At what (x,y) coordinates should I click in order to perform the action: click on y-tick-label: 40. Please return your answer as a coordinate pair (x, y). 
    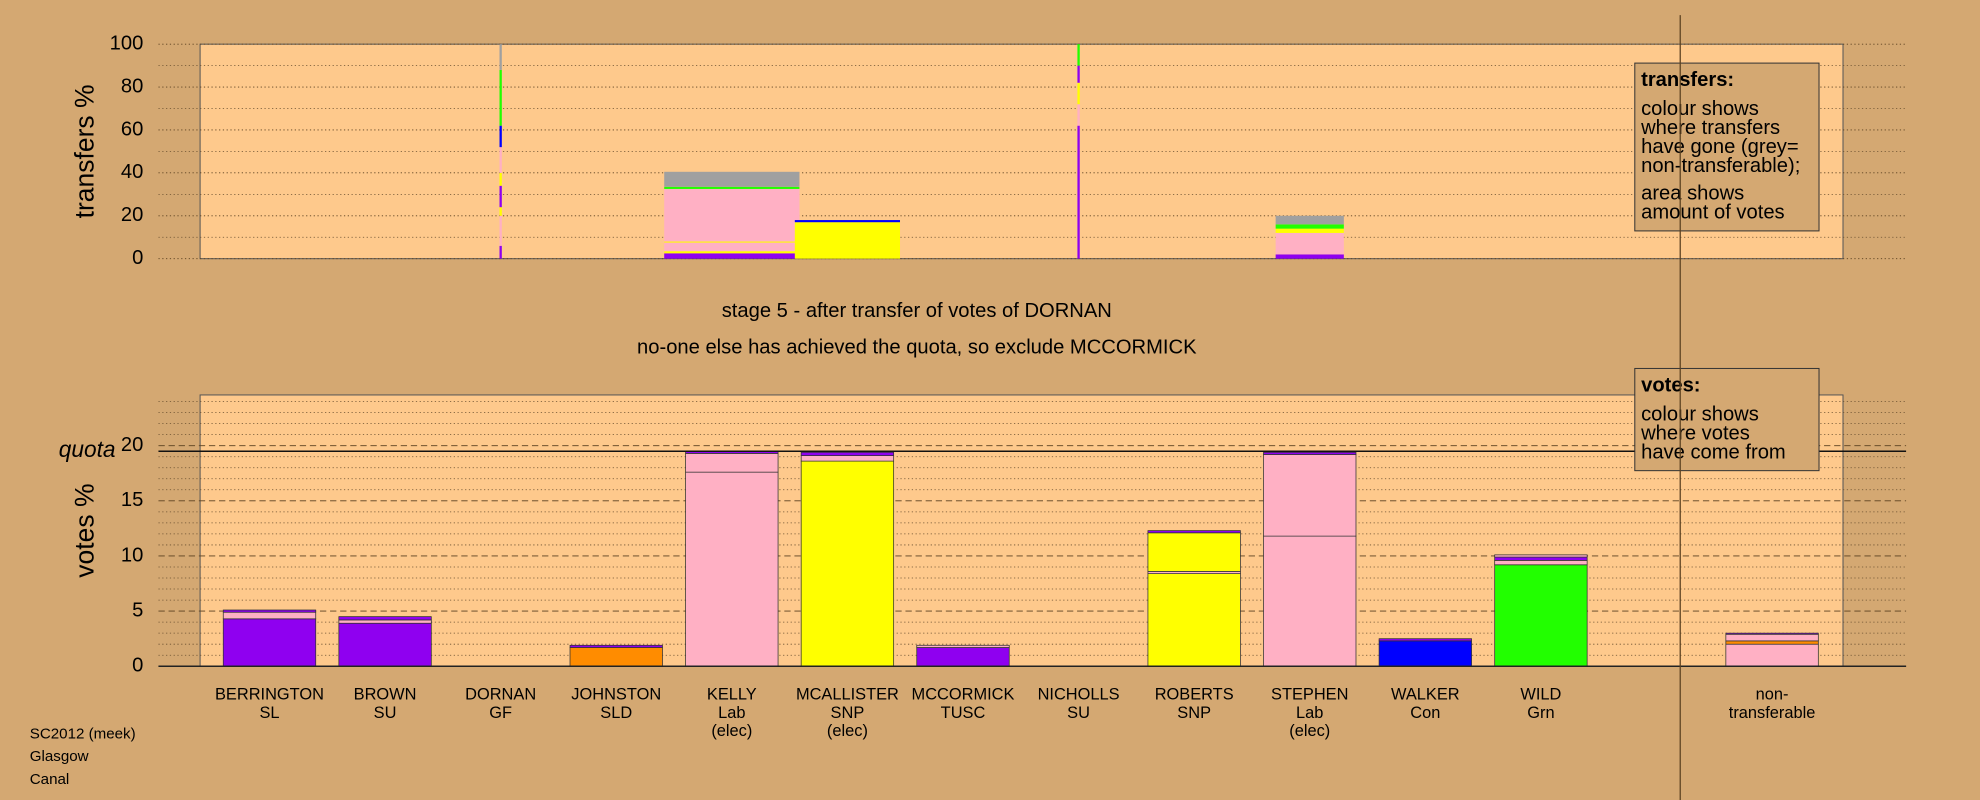
    Looking at the image, I should click on (132, 172).